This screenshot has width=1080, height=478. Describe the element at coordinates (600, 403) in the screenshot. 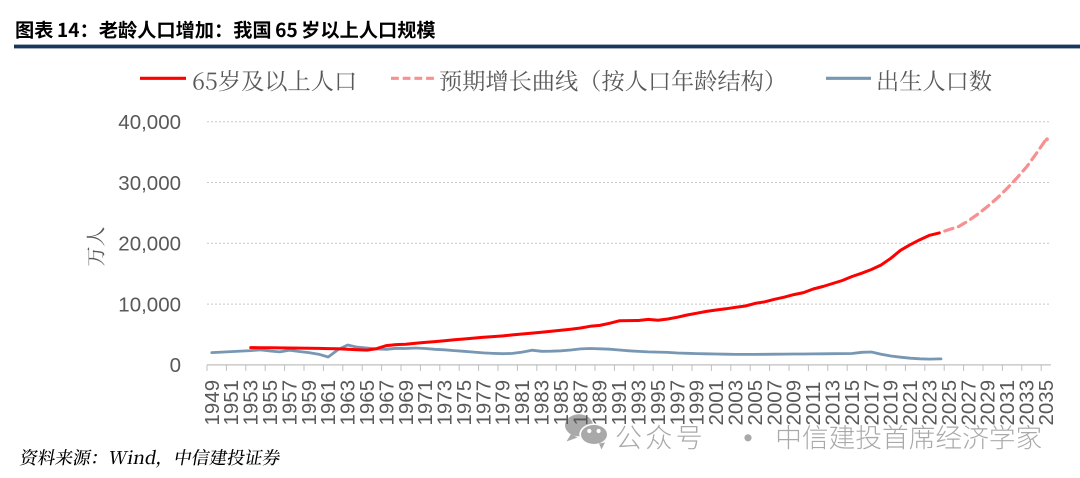

I see `svg-text: 1989` at that location.